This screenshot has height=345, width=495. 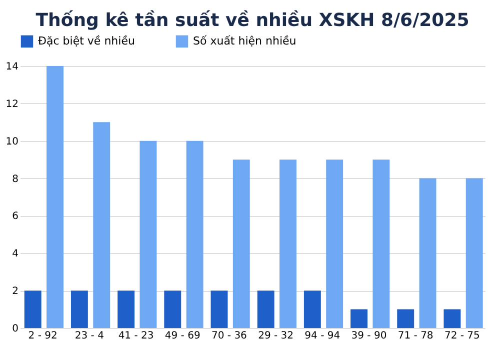 I want to click on x-tick-label: 71 - 78, so click(x=416, y=336).